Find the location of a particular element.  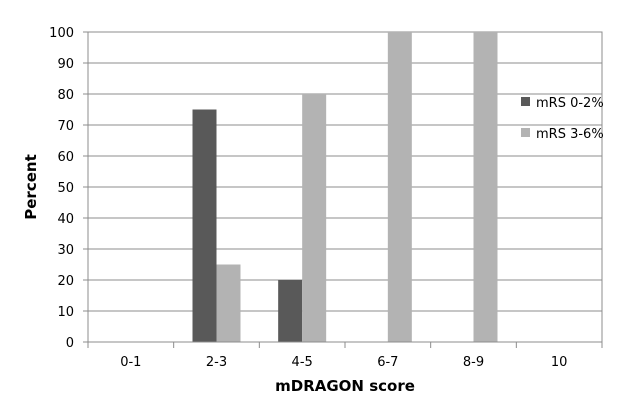

x-tick-label: 10 is located at coordinates (559, 362).